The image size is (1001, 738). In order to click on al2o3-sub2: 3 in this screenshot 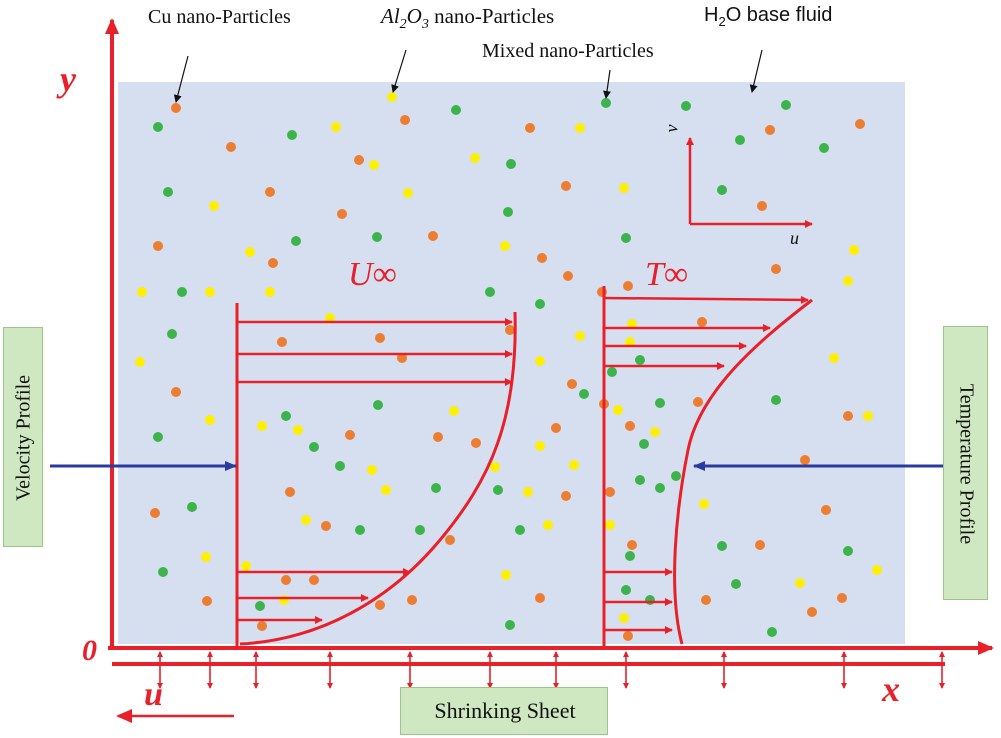, I will do `click(425, 25)`.